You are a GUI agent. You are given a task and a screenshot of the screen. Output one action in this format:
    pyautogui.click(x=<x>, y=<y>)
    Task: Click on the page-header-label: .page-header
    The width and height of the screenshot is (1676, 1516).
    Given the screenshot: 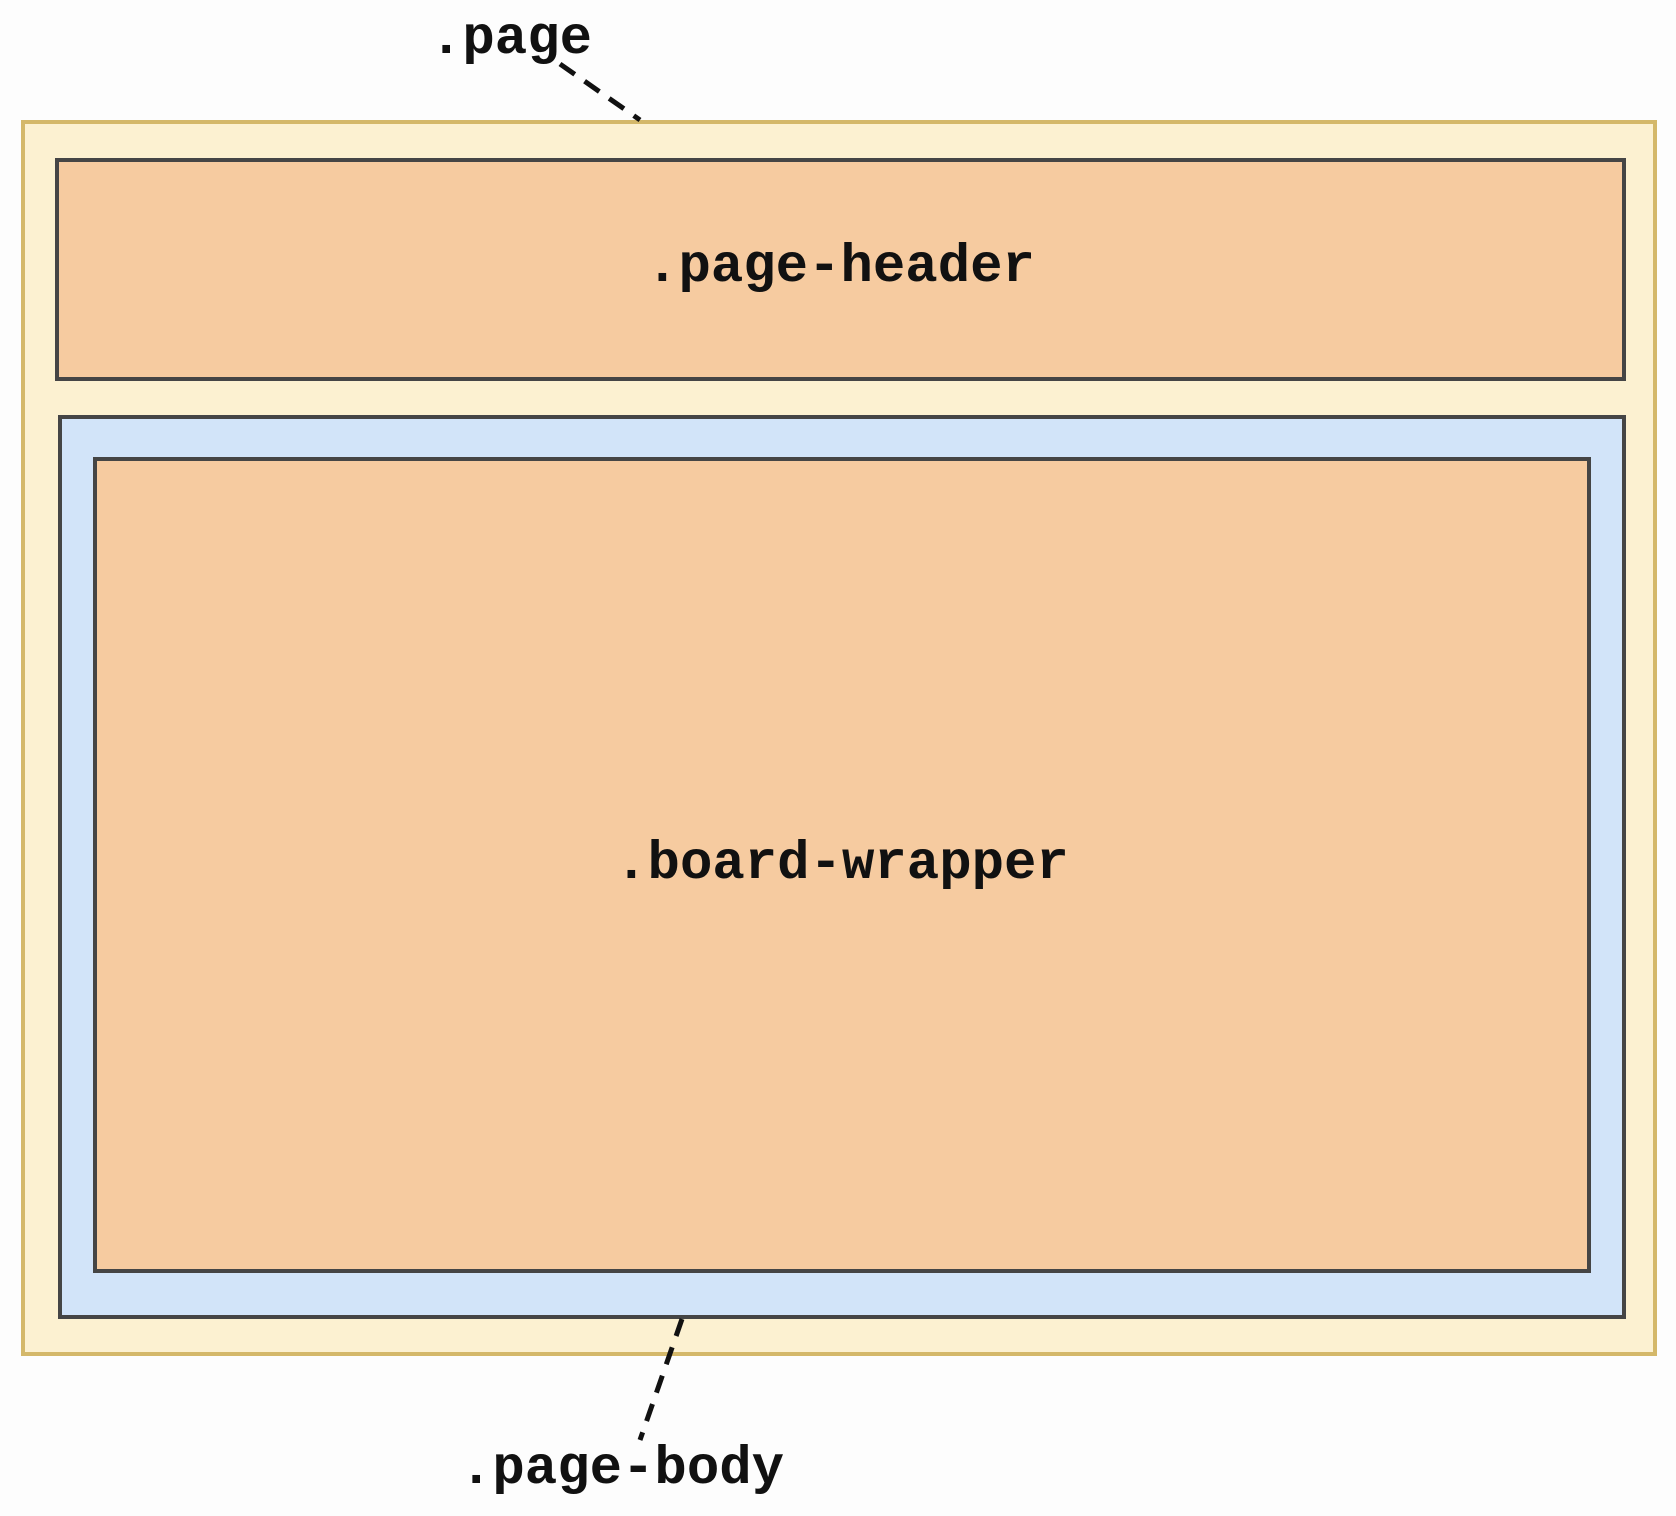 What is the action you would take?
    pyautogui.click(x=840, y=267)
    